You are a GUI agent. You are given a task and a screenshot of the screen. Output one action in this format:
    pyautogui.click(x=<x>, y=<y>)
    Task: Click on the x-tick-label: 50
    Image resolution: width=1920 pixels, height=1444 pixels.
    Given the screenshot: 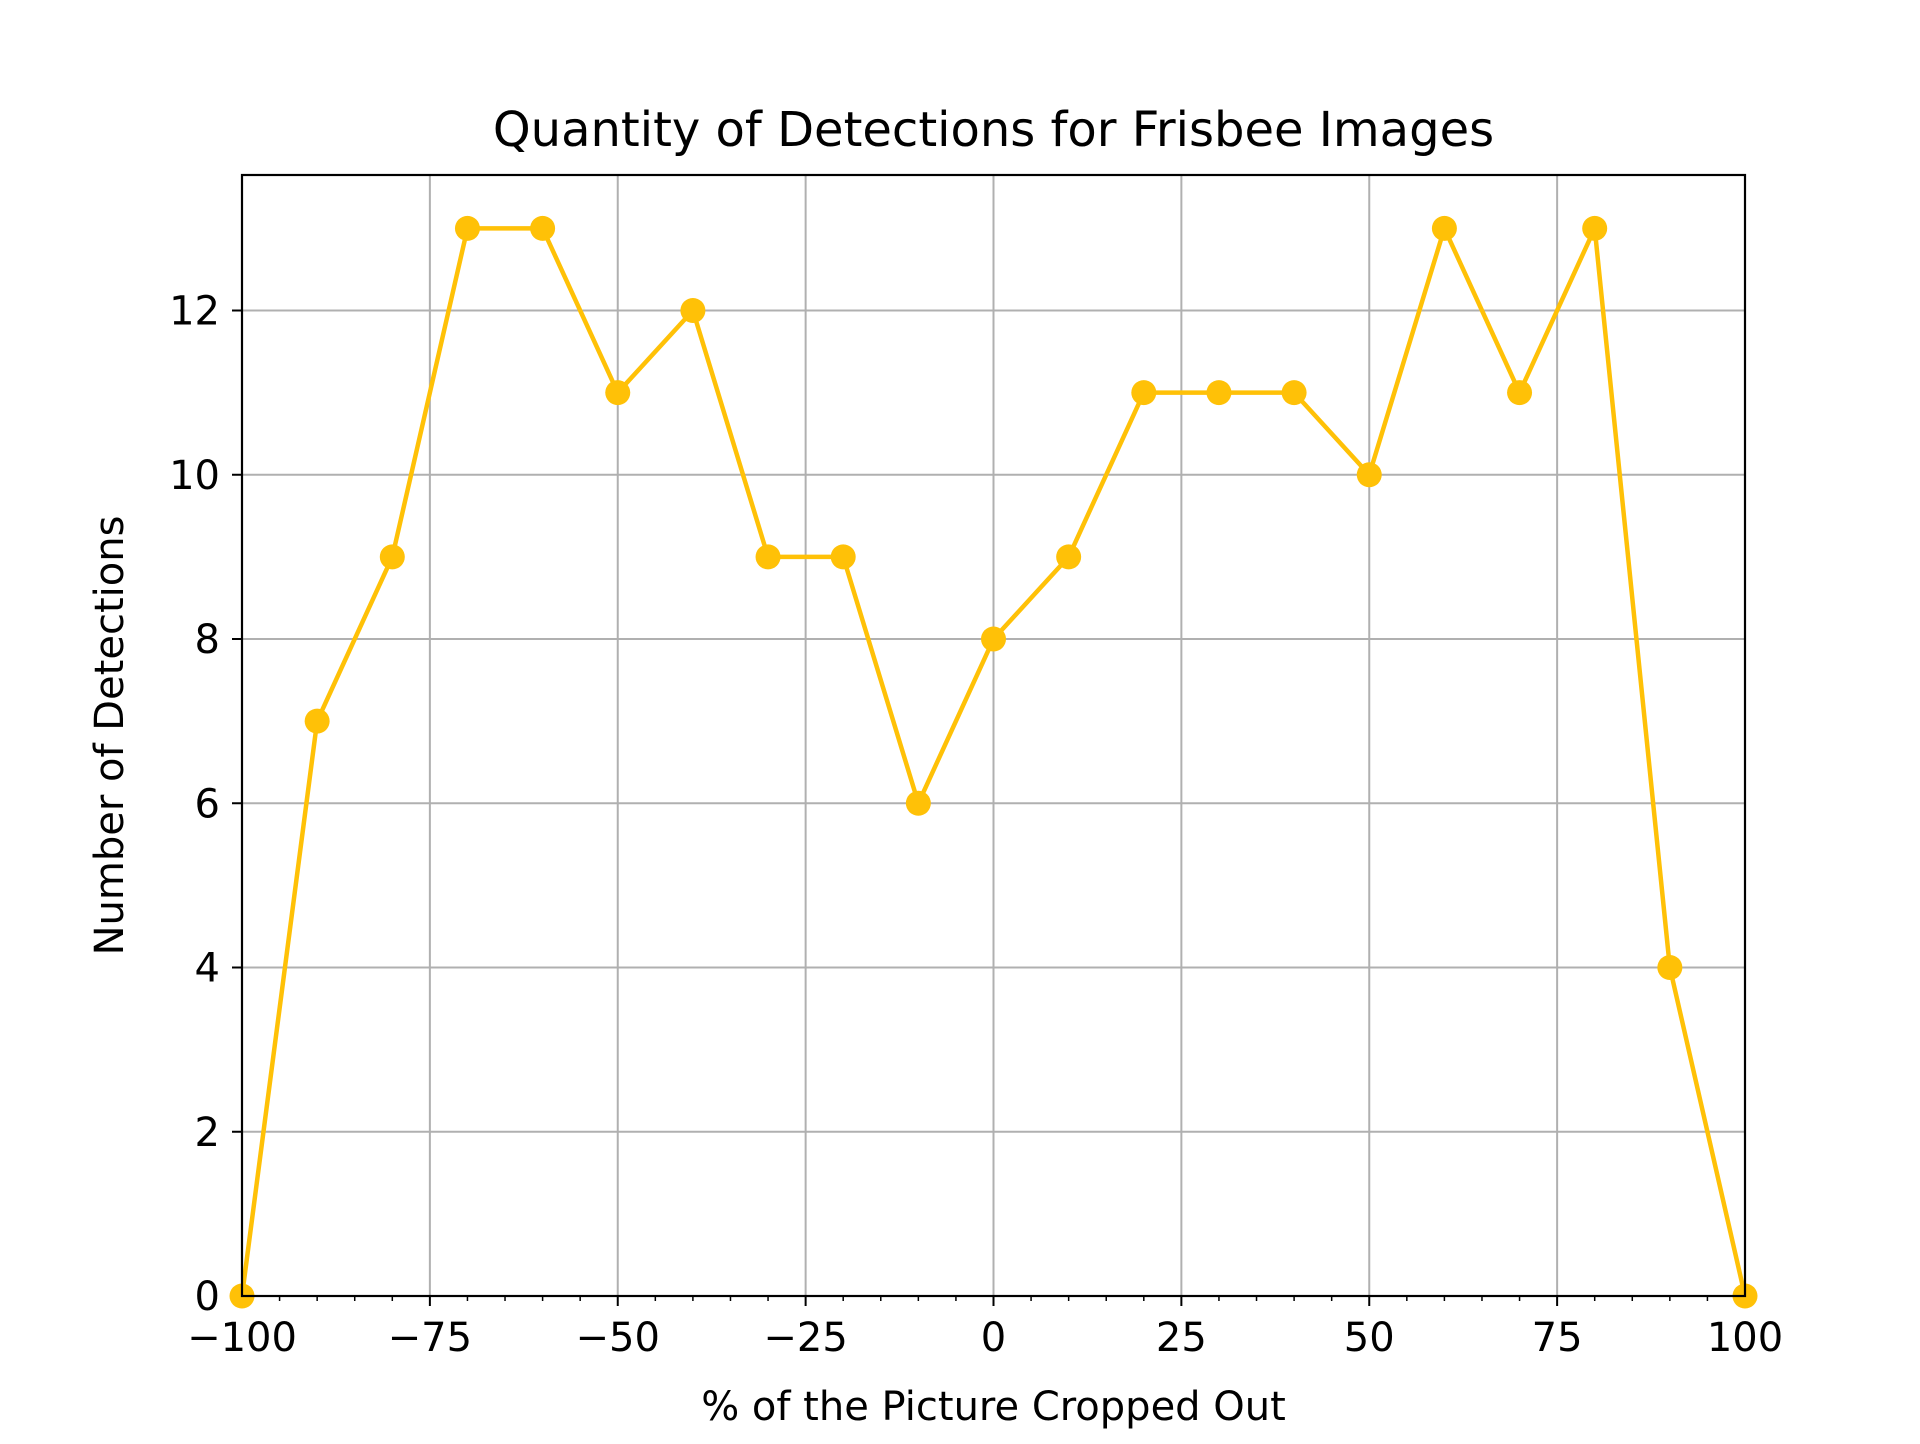 What is the action you would take?
    pyautogui.click(x=1369, y=1338)
    